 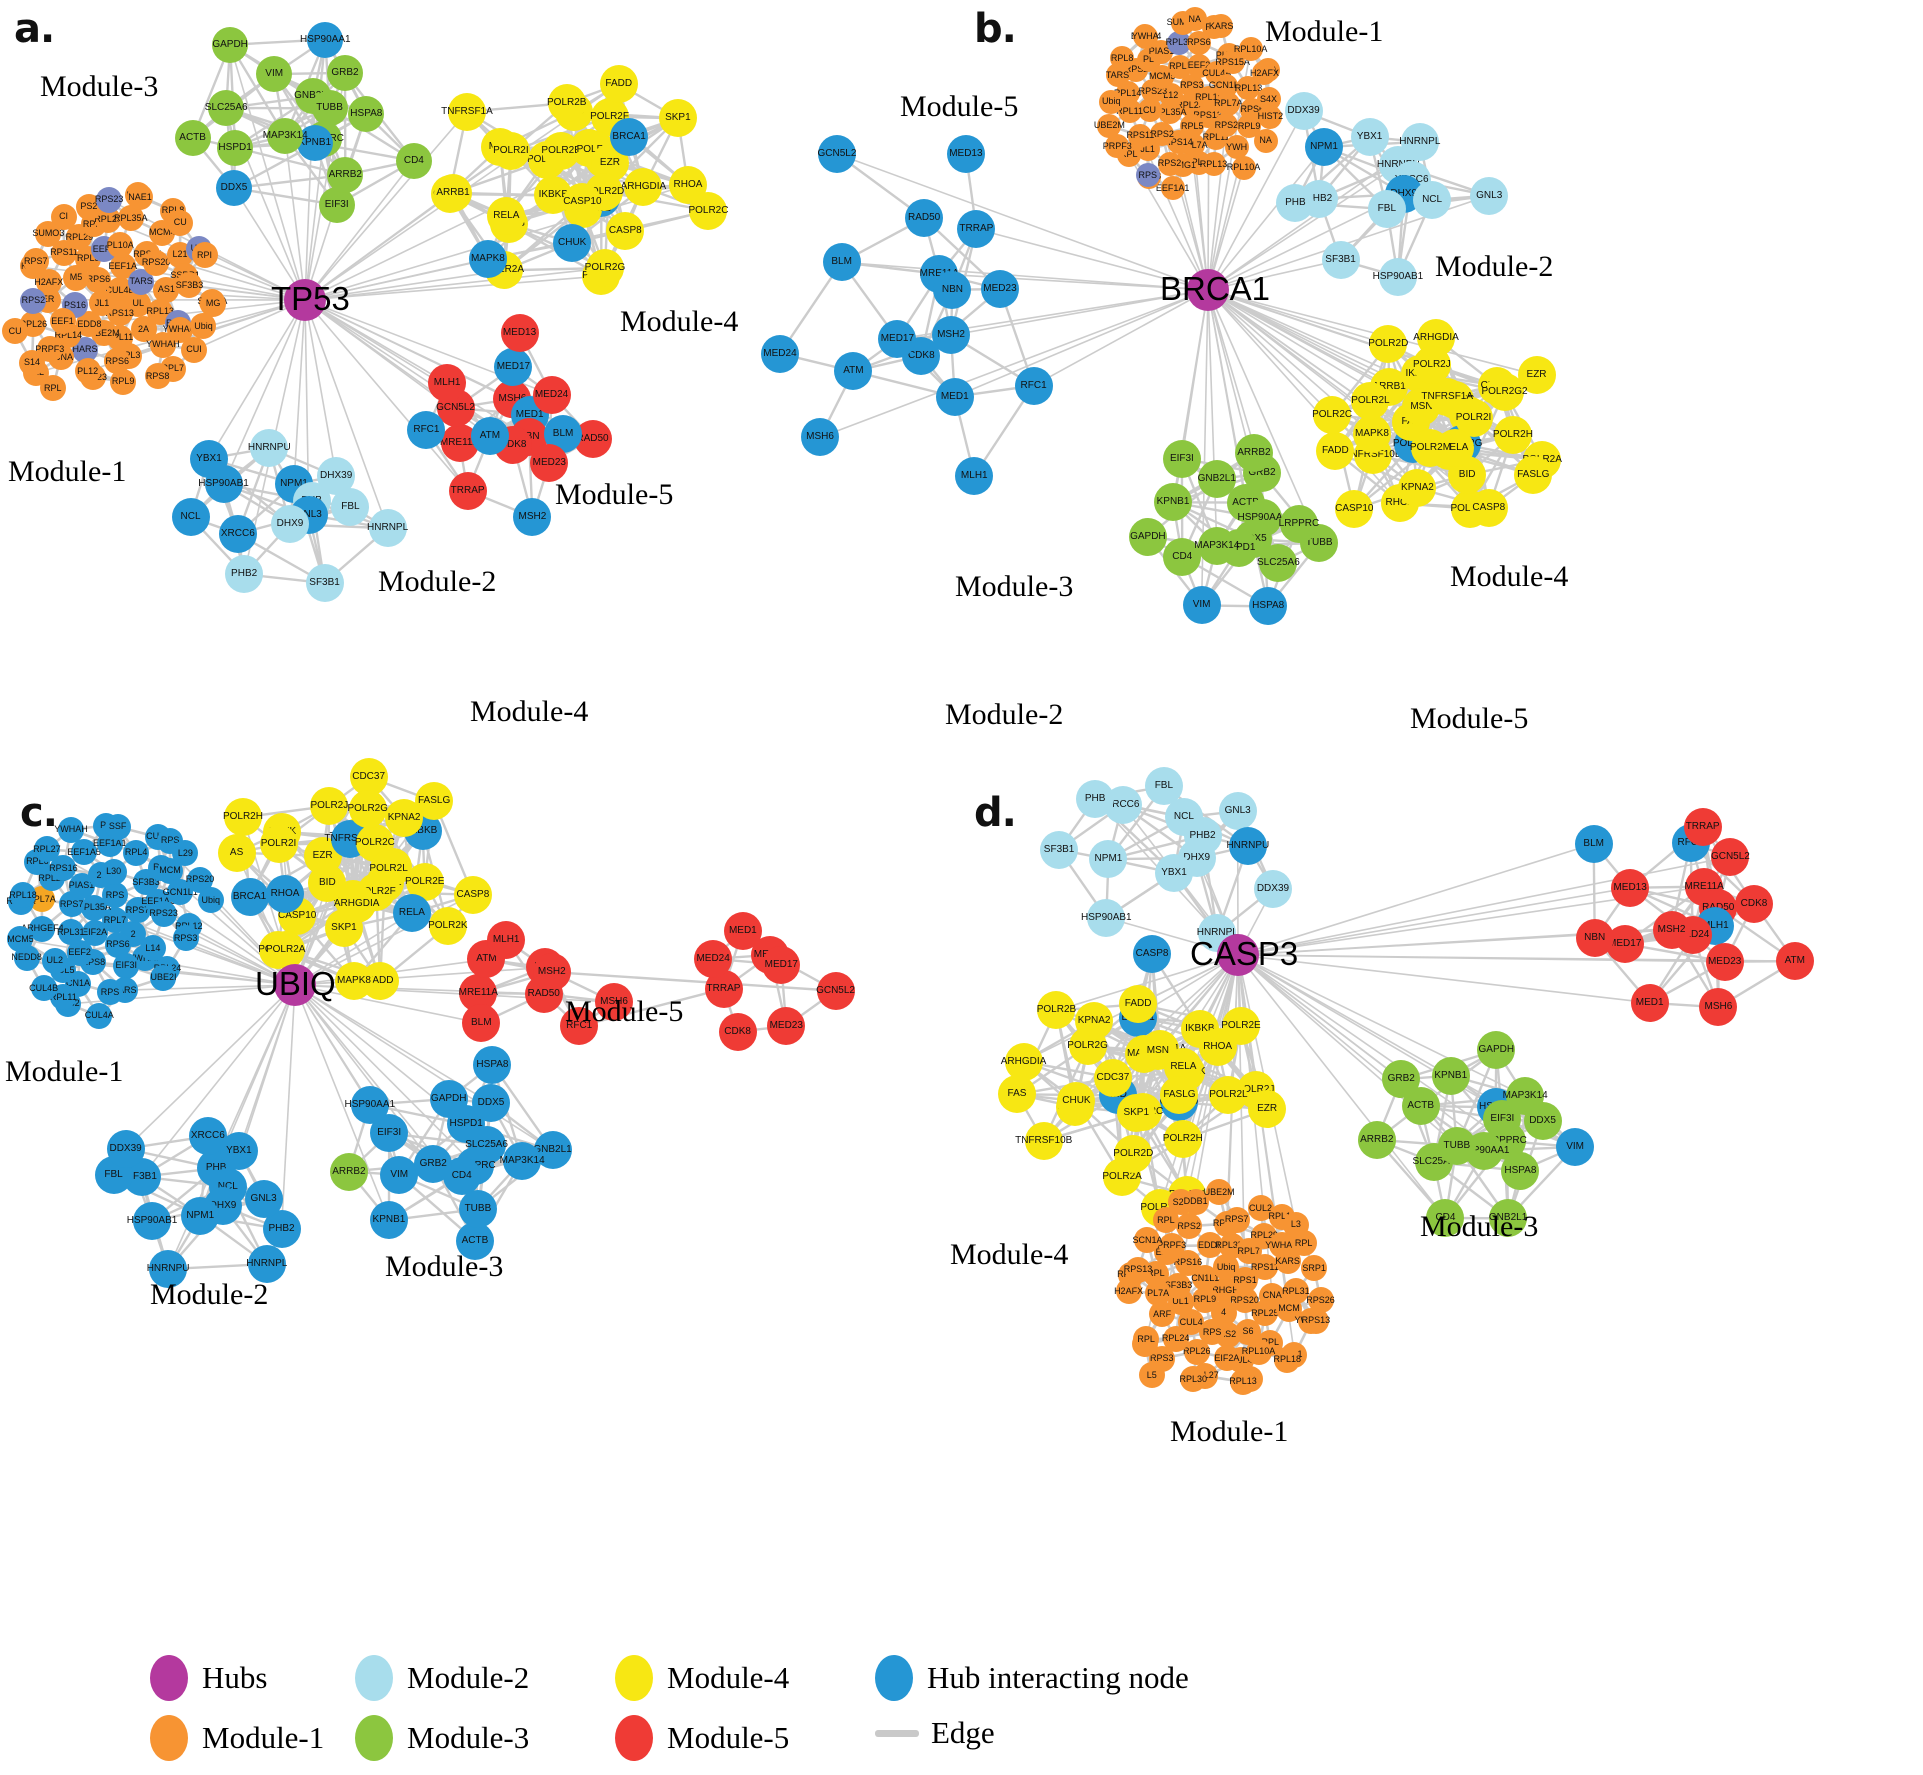 I want to click on panel-d-module-4-node-kpna2: KPNA2, so click(x=1094, y=1020).